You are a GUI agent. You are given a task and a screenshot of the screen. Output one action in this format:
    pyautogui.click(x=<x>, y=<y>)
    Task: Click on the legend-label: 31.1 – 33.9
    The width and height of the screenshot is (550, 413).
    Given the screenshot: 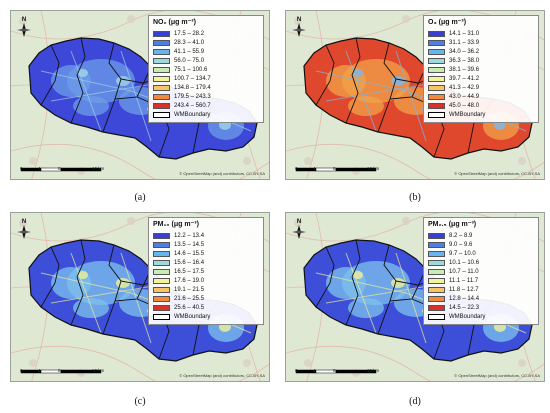 What is the action you would take?
    pyautogui.click(x=464, y=42)
    